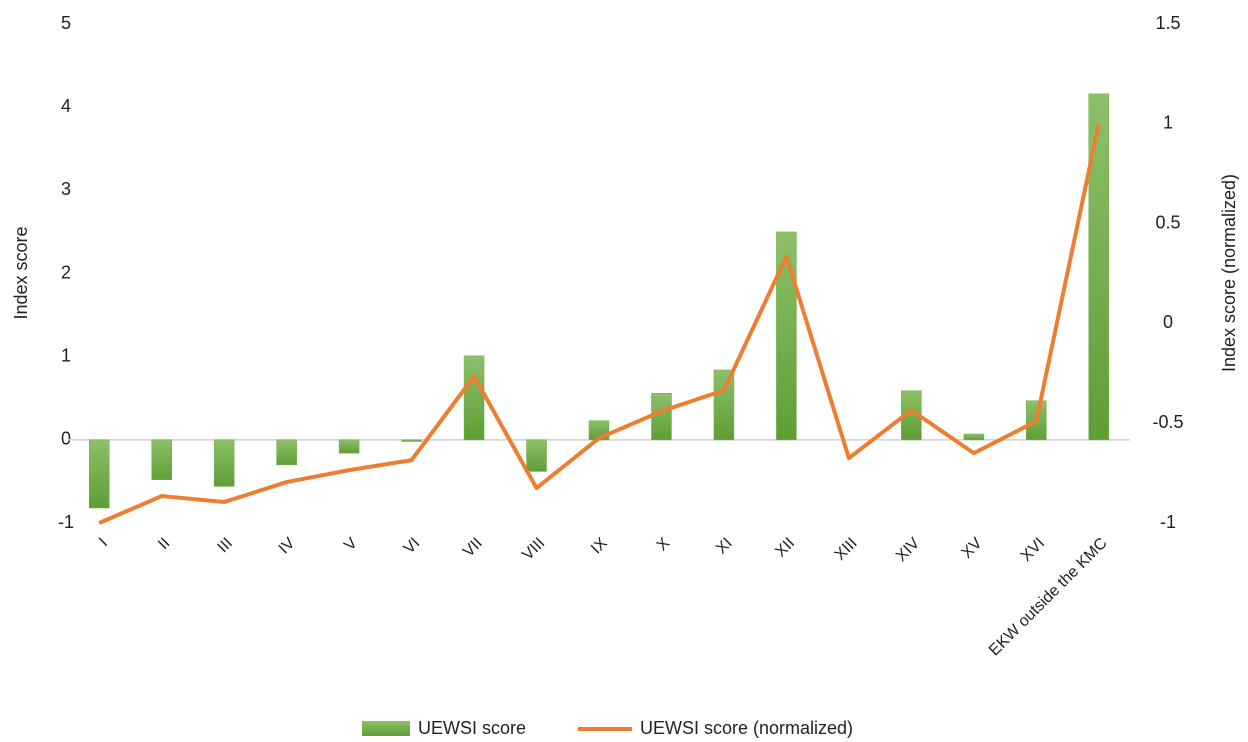 Image resolution: width=1248 pixels, height=742 pixels. What do you see at coordinates (287, 546) in the screenshot?
I see `x-tick-label: IV` at bounding box center [287, 546].